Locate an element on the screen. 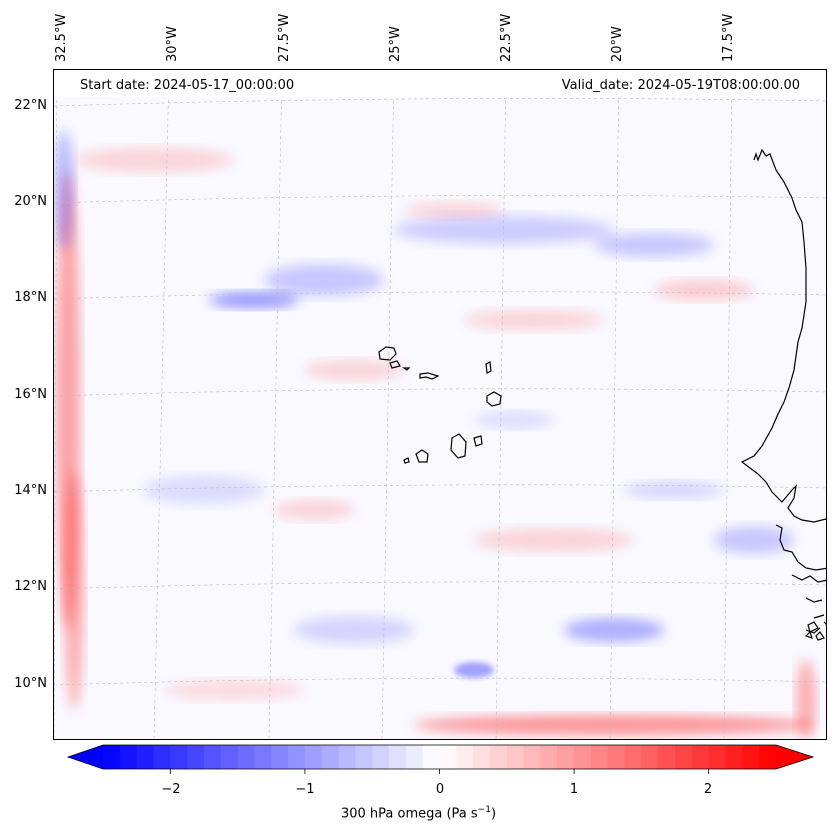  coastline-estuary is located at coordinates (800, 579).